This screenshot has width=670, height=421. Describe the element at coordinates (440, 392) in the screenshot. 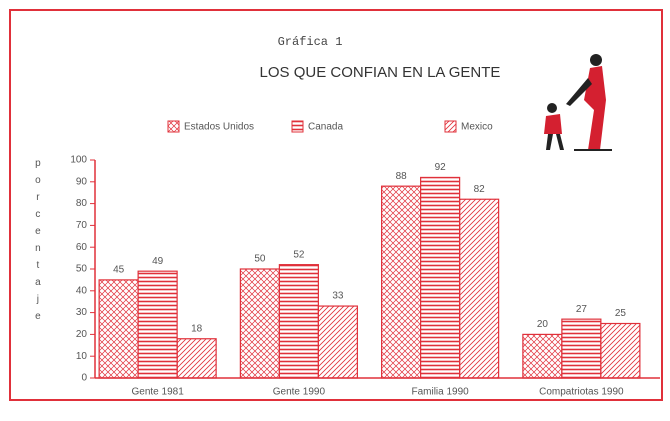

I see `x-tick-label: Familia 1990` at that location.